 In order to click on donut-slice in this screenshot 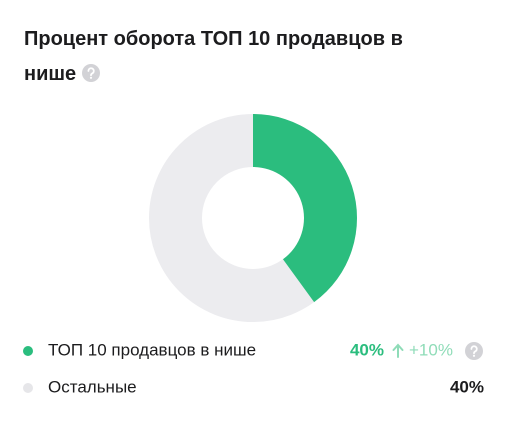, I will do `click(305, 208)`.